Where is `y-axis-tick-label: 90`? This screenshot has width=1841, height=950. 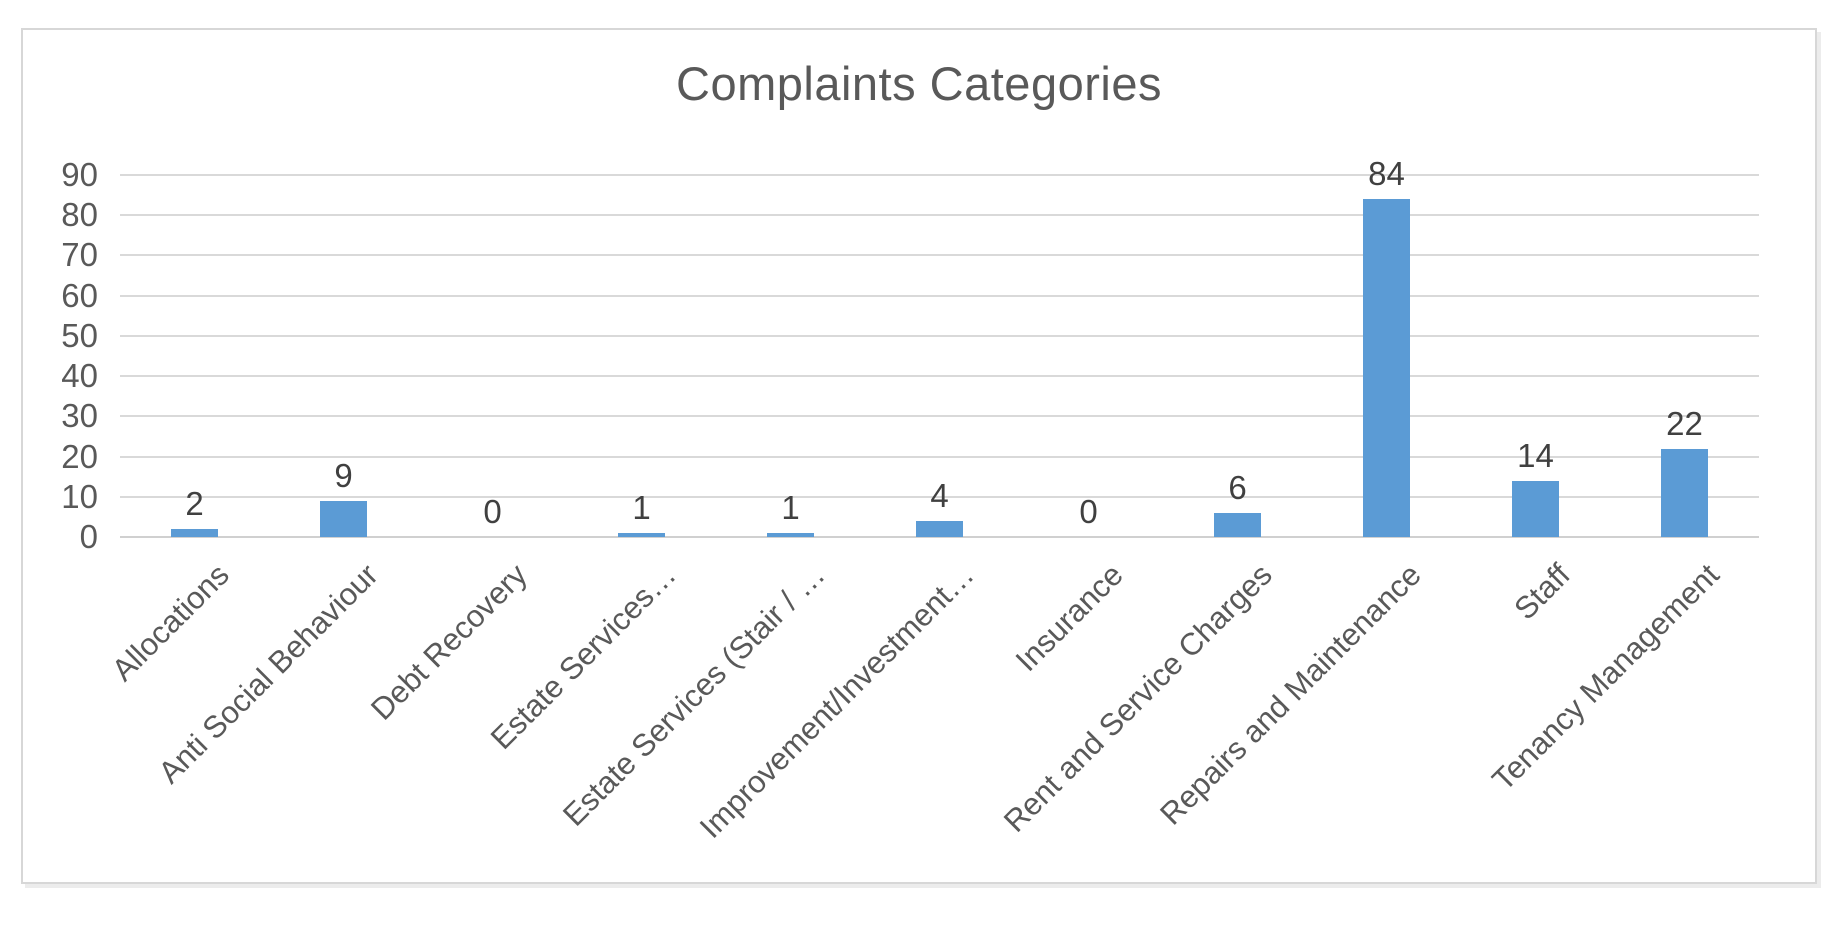 y-axis-tick-label: 90 is located at coordinates (79, 174).